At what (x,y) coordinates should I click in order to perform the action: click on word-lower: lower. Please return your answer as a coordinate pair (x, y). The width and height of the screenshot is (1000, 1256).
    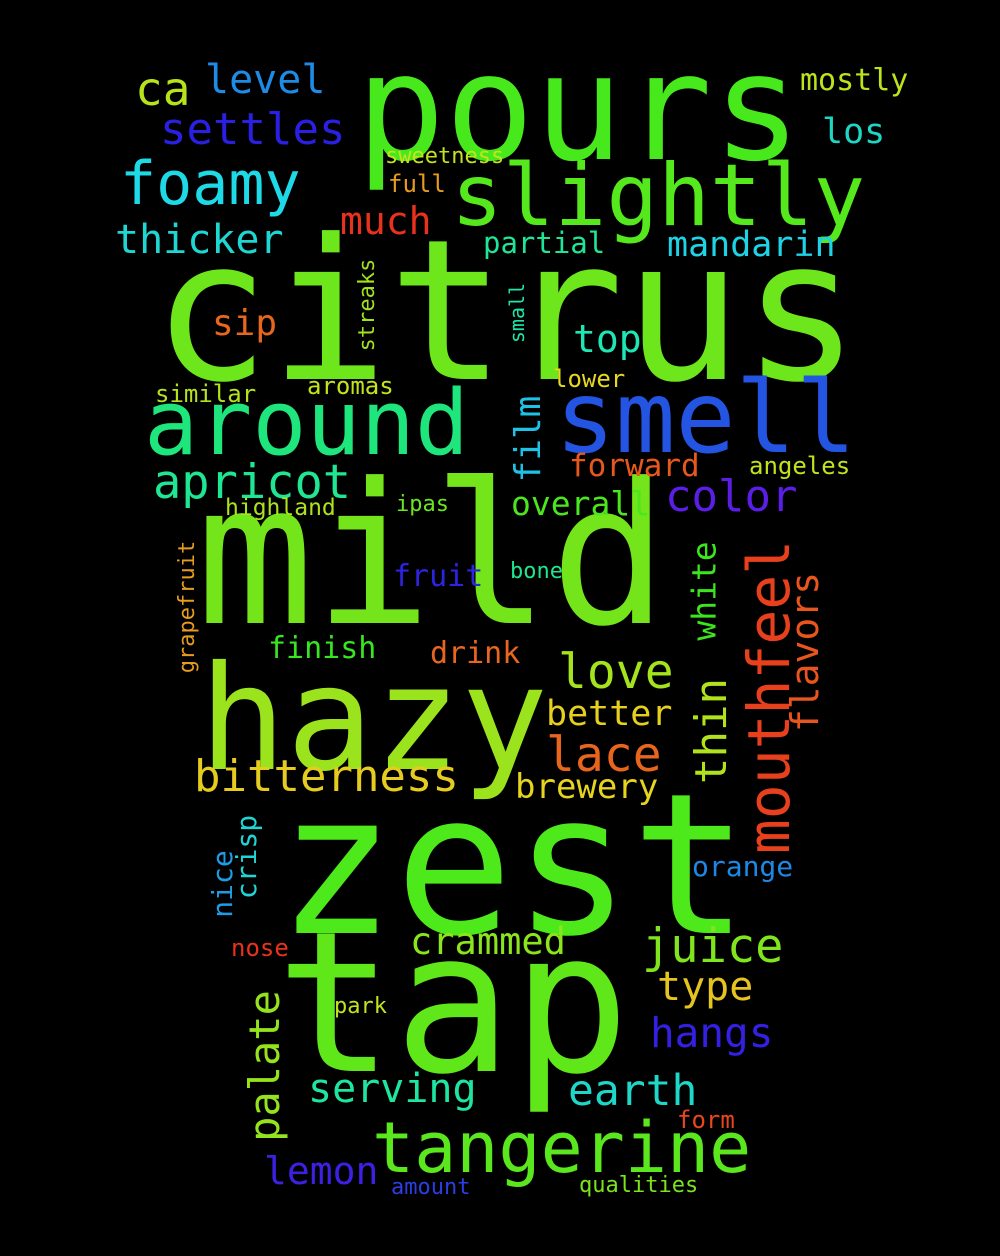
    Looking at the image, I should click on (589, 379).